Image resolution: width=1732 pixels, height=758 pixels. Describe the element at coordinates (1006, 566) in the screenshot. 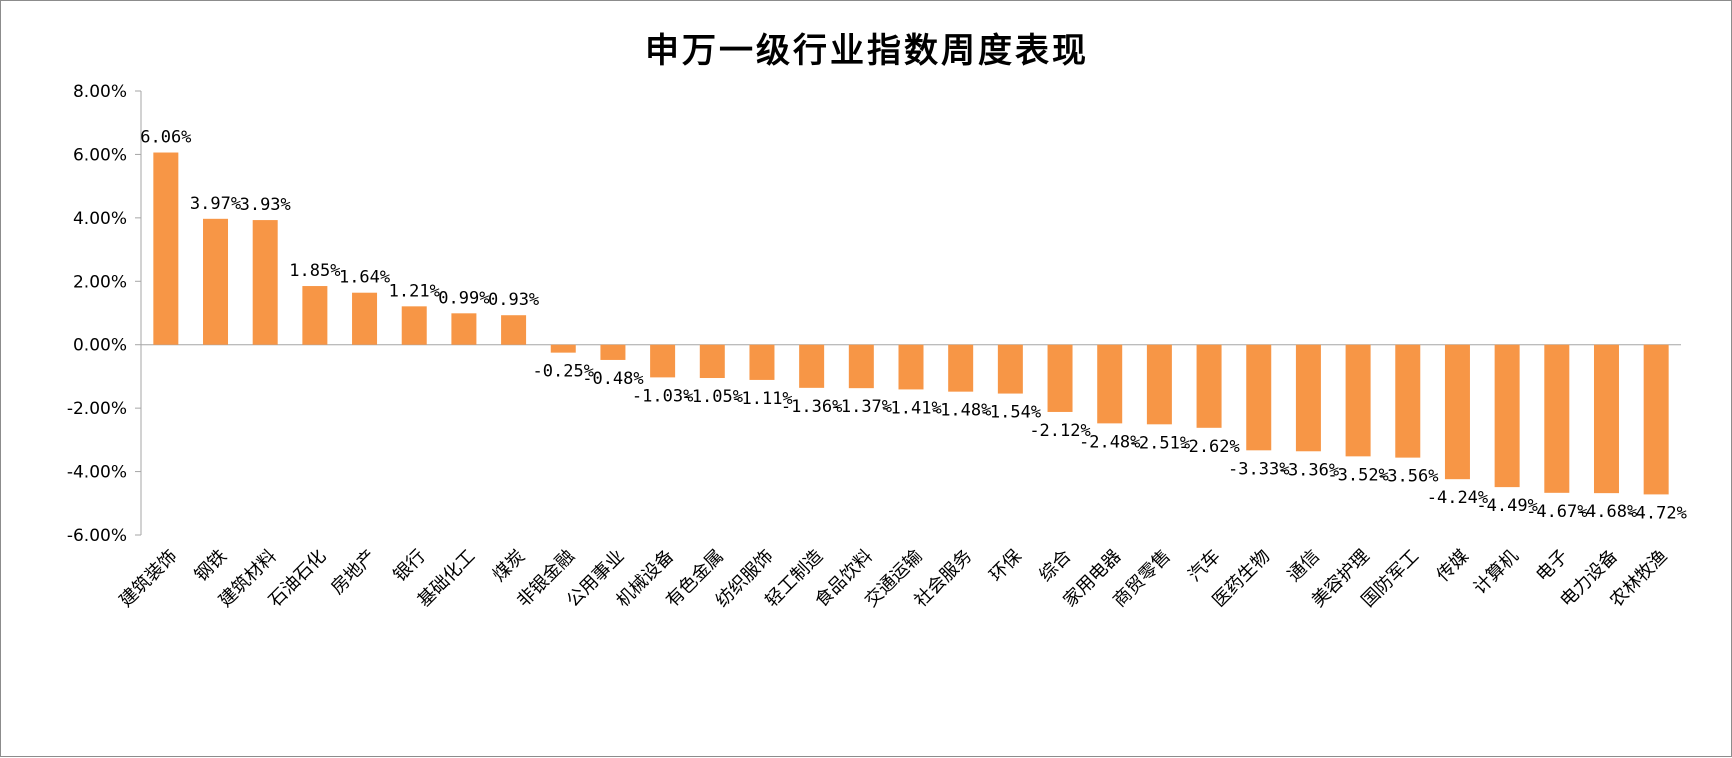

I see `x-category-label: 环保` at that location.